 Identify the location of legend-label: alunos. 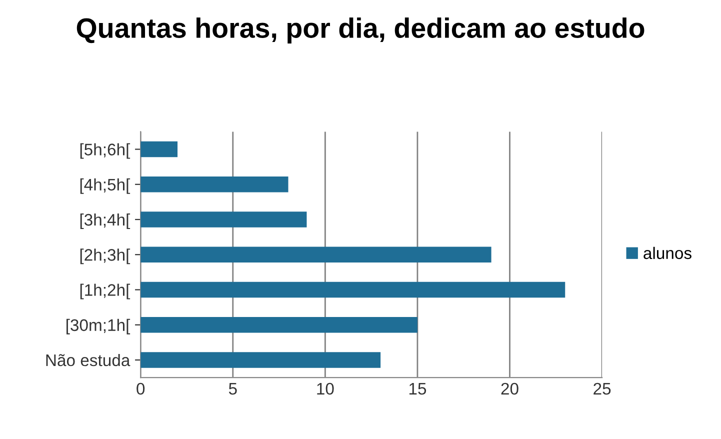
(668, 253).